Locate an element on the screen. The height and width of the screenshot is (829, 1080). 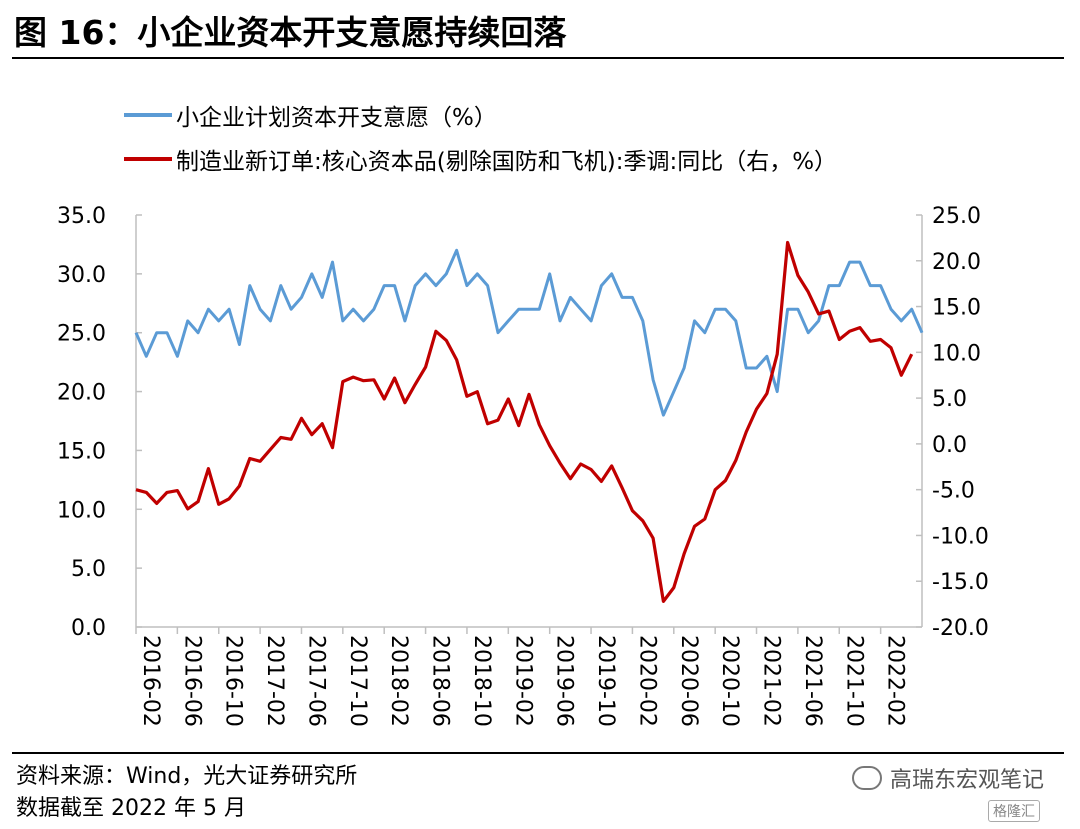
watermark: 高瑞东宏观笔记 is located at coordinates (948, 778).